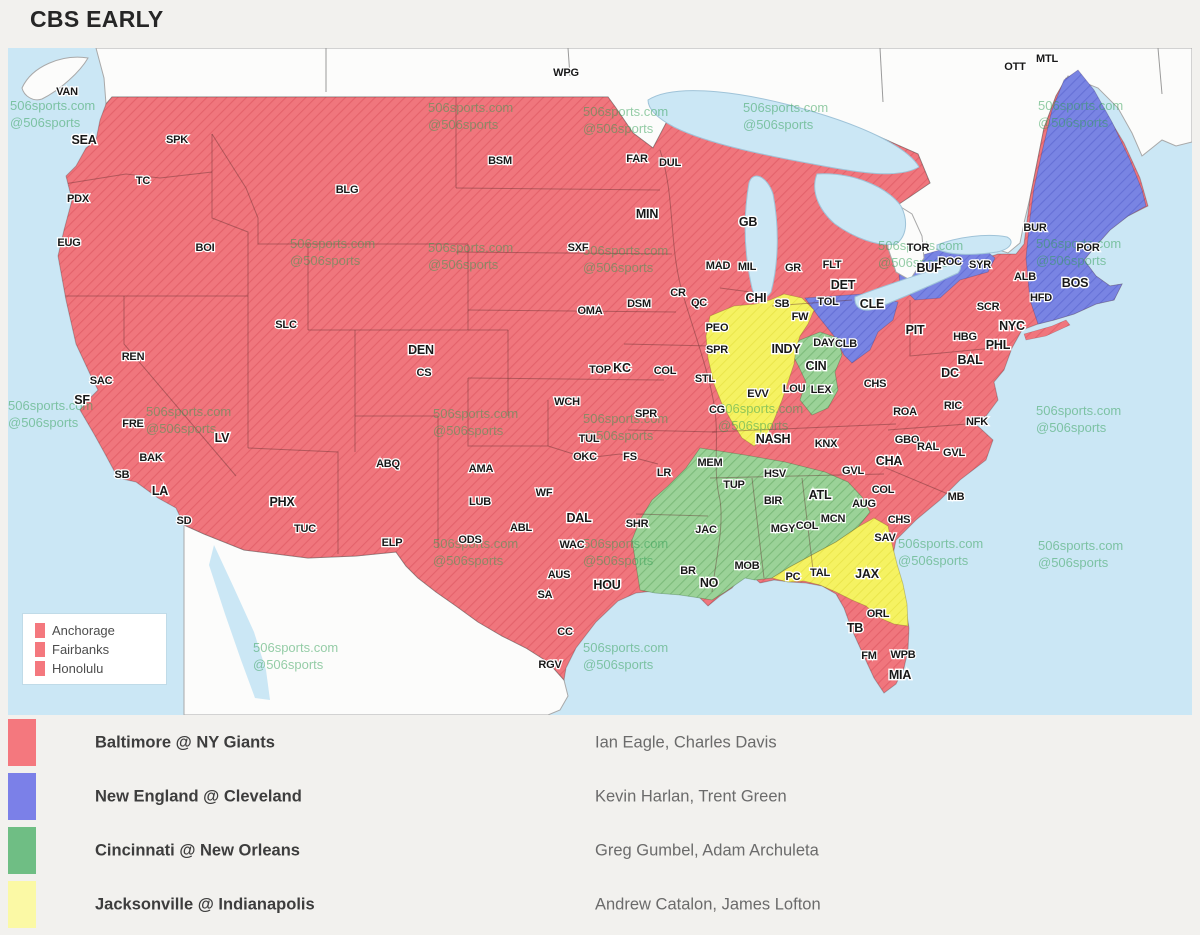  What do you see at coordinates (550, 665) in the screenshot?
I see `city-label-rgv: RGV` at bounding box center [550, 665].